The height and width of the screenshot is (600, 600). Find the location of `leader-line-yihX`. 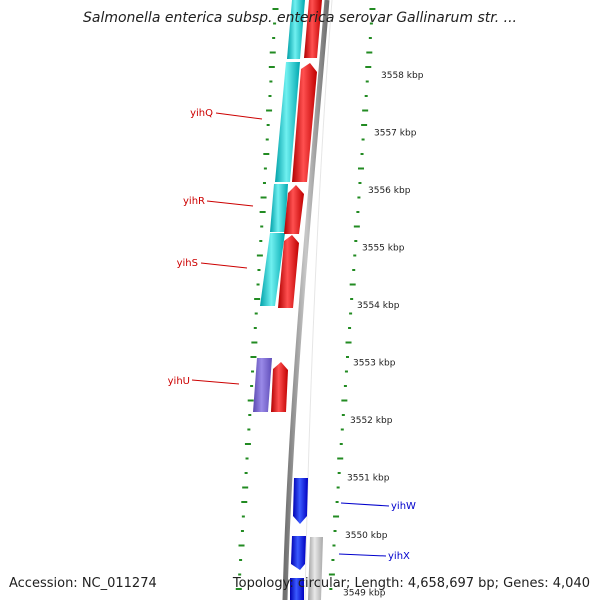

leader-line-yihX is located at coordinates (362, 555).